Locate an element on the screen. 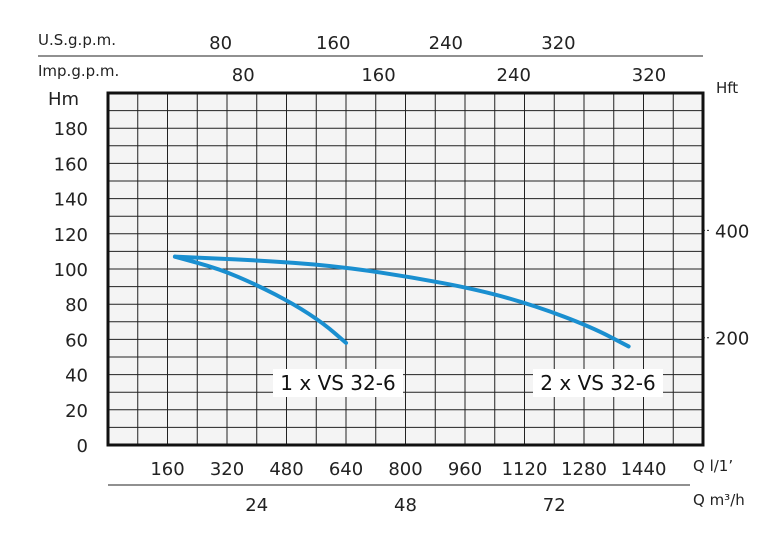 This screenshot has width=775, height=534. left-tick-label: 40 is located at coordinates (76, 376).